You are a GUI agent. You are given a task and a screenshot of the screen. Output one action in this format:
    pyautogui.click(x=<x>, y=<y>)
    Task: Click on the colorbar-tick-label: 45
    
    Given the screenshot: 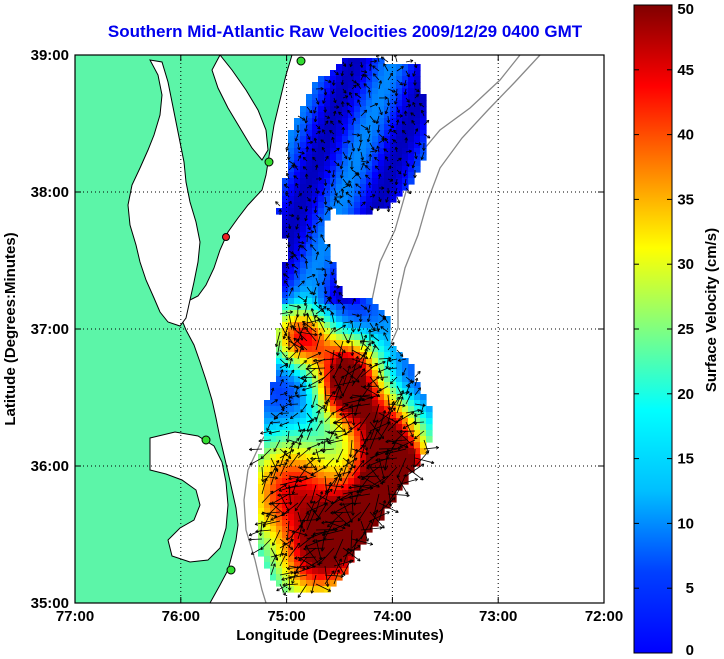 What is the action you would take?
    pyautogui.click(x=685, y=70)
    